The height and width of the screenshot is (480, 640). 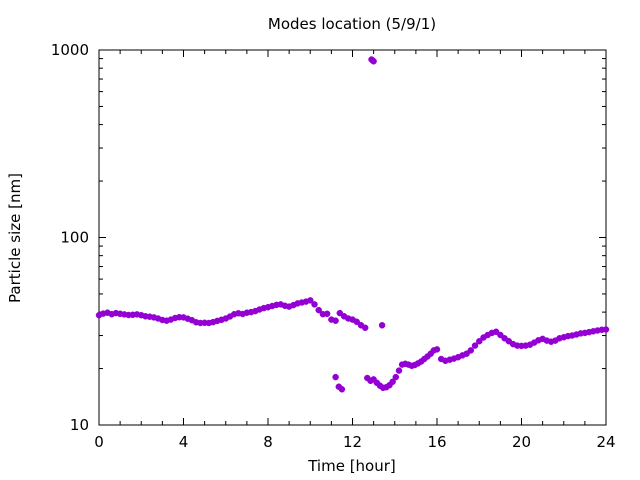 I want to click on y-tick-label: 10, so click(x=79, y=425).